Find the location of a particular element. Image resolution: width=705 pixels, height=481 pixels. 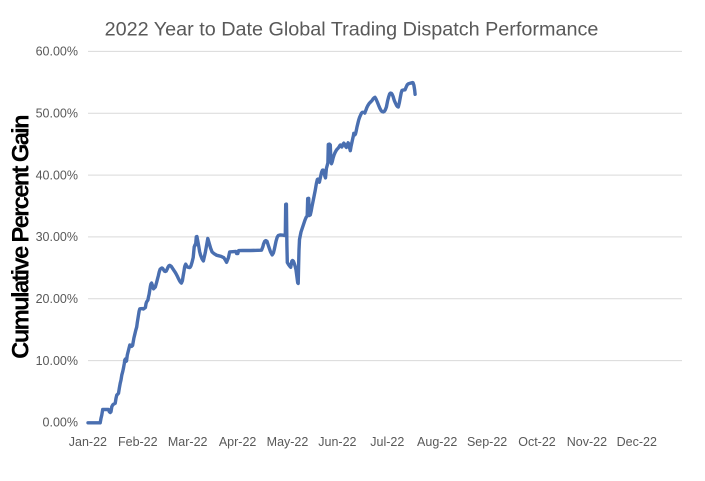

svg-text: Aug-22 is located at coordinates (437, 442).